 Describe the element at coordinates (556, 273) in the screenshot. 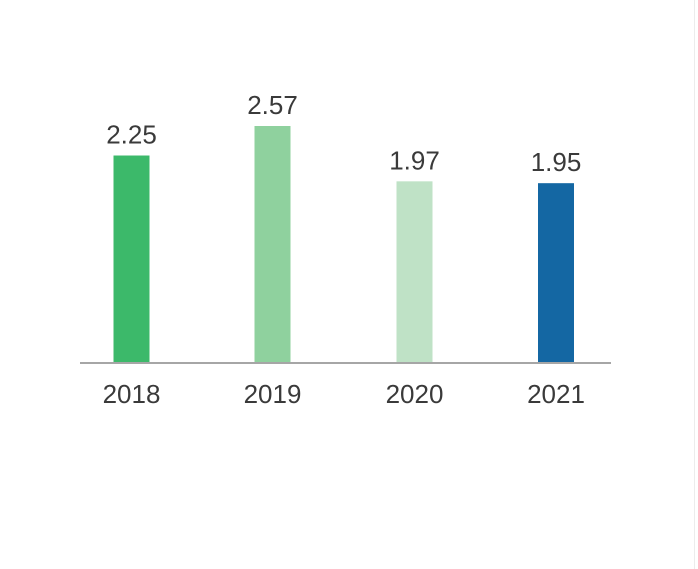

I see `bar-2021` at that location.